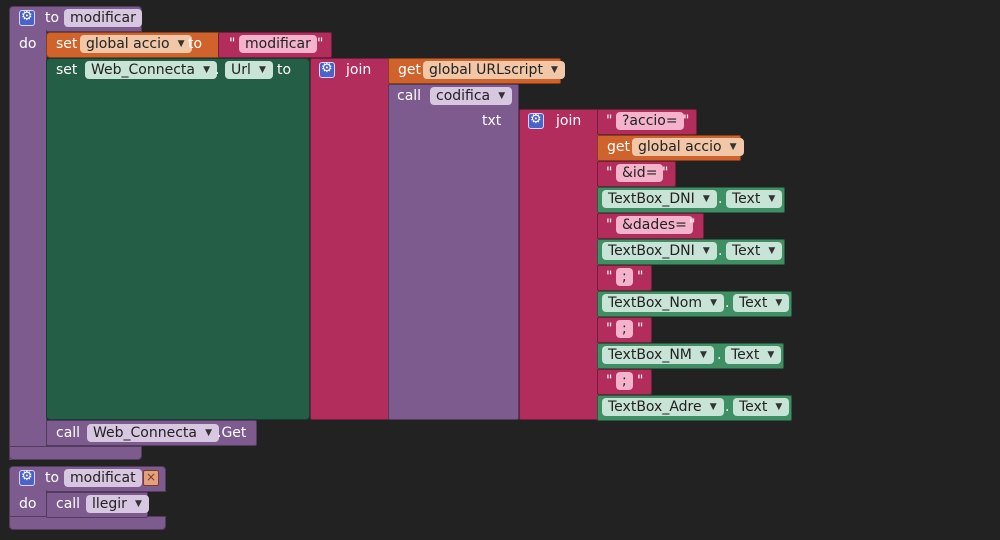 The height and width of the screenshot is (540, 1000). I want to click on component-label: TextBox_Adre, so click(655, 407).